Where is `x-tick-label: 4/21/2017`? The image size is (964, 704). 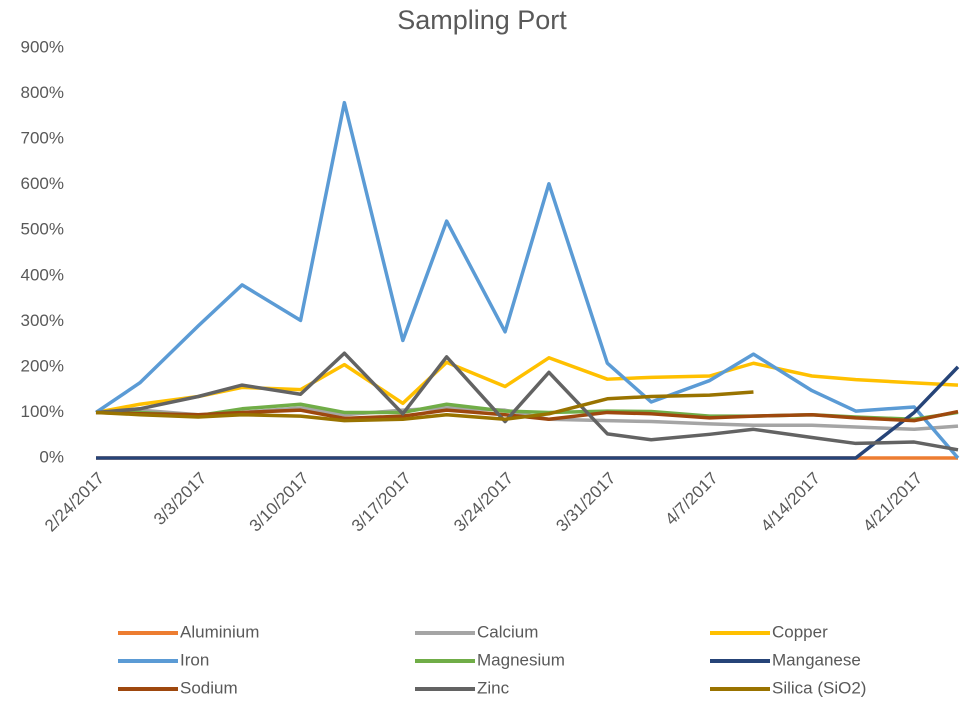 x-tick-label: 4/21/2017 is located at coordinates (892, 502).